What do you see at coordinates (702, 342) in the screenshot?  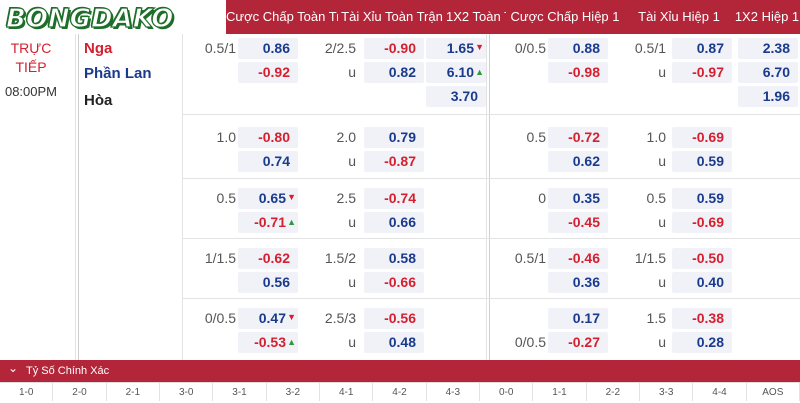 I see `odds-cell: 0.28` at bounding box center [702, 342].